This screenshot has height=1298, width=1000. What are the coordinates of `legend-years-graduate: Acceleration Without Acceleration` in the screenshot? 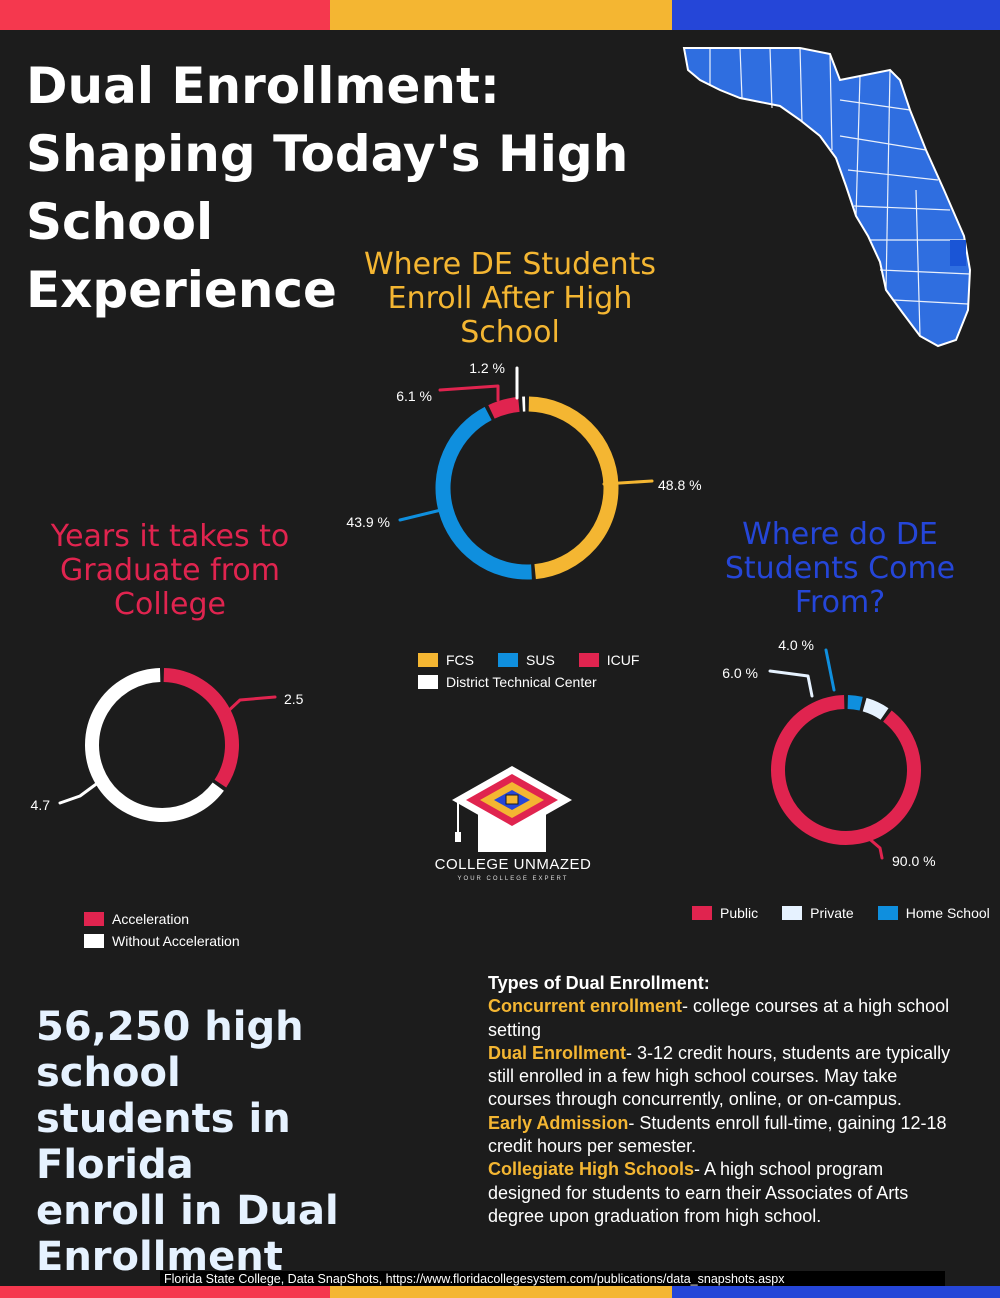 It's located at (194, 931).